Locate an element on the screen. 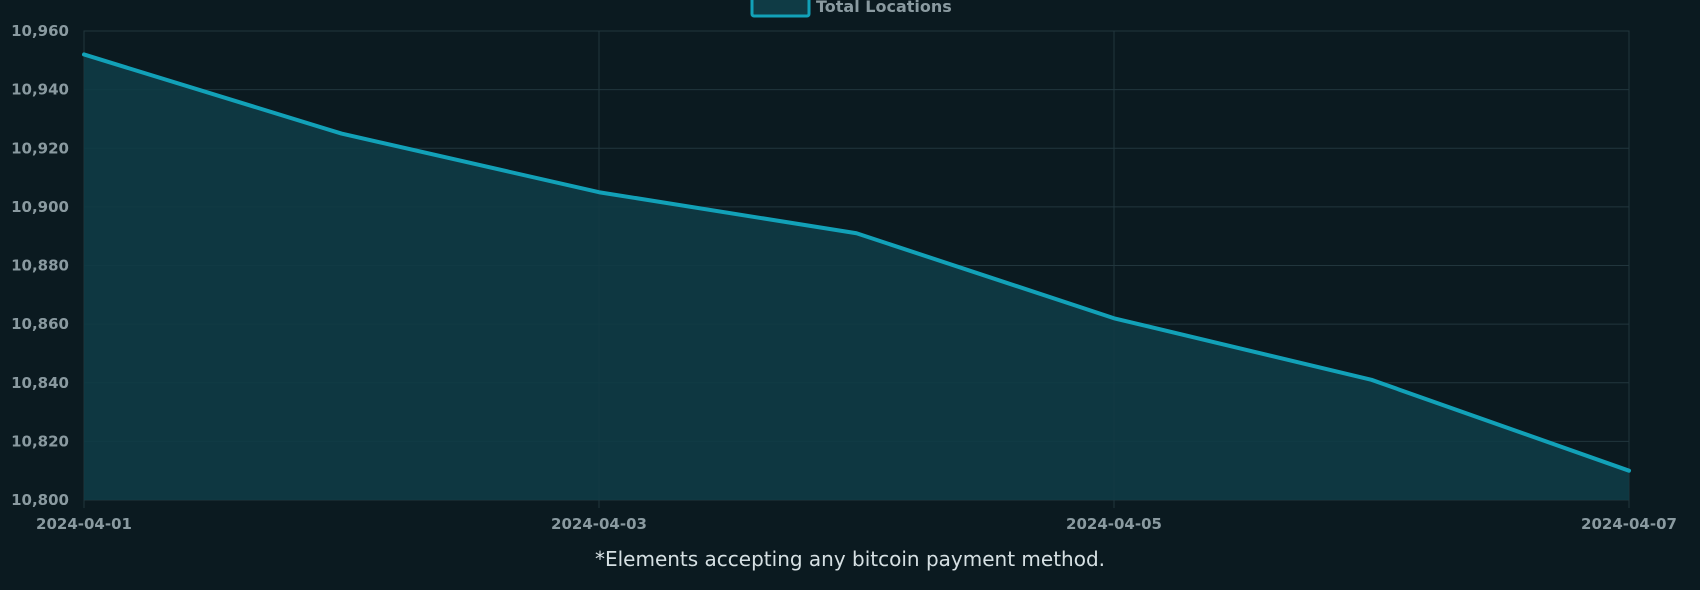 The height and width of the screenshot is (590, 1700). x-tick-label: 2024-04-03 is located at coordinates (599, 524).